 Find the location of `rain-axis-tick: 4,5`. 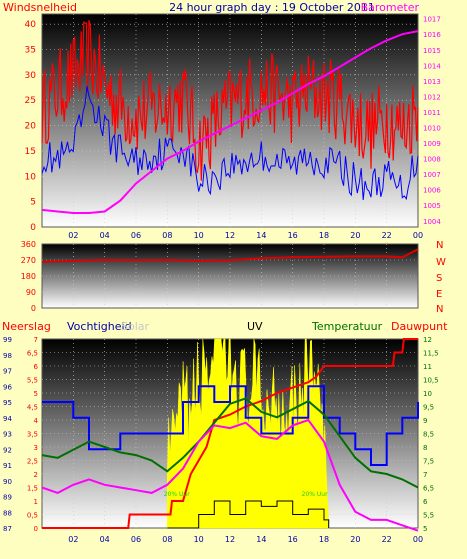

rain-axis-tick: 4,5 is located at coordinates (32, 408).